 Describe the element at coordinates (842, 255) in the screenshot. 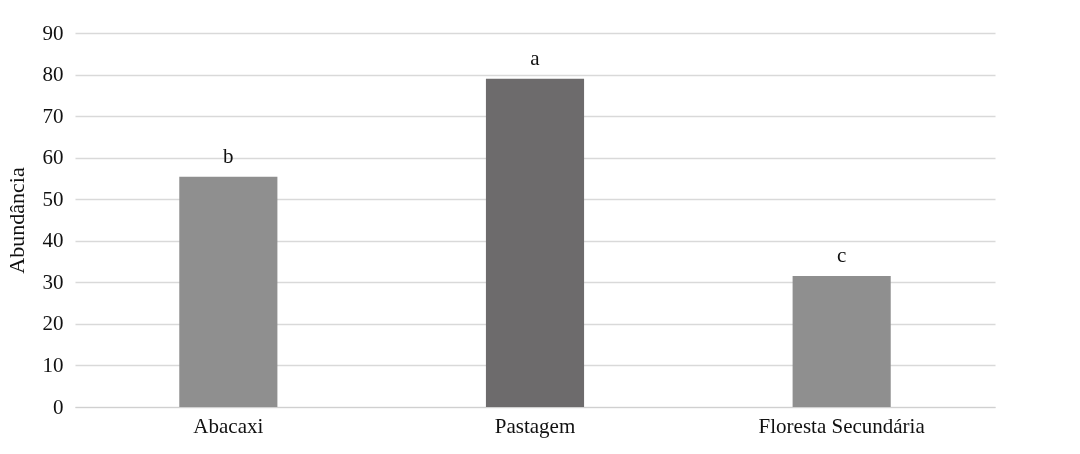

I see `annotation: c` at that location.